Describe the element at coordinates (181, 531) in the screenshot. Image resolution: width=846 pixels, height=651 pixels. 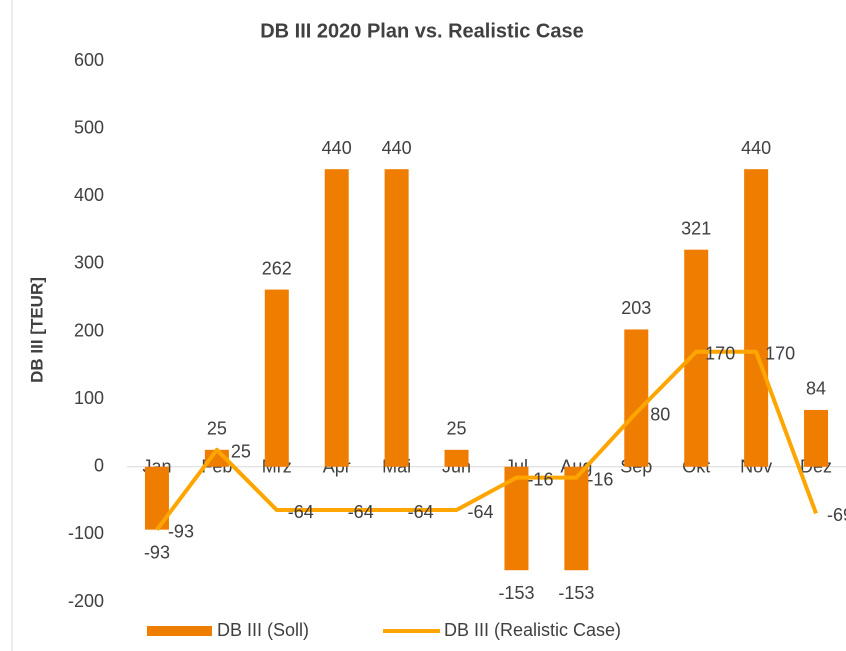
I see `line-value-label: -93` at that location.